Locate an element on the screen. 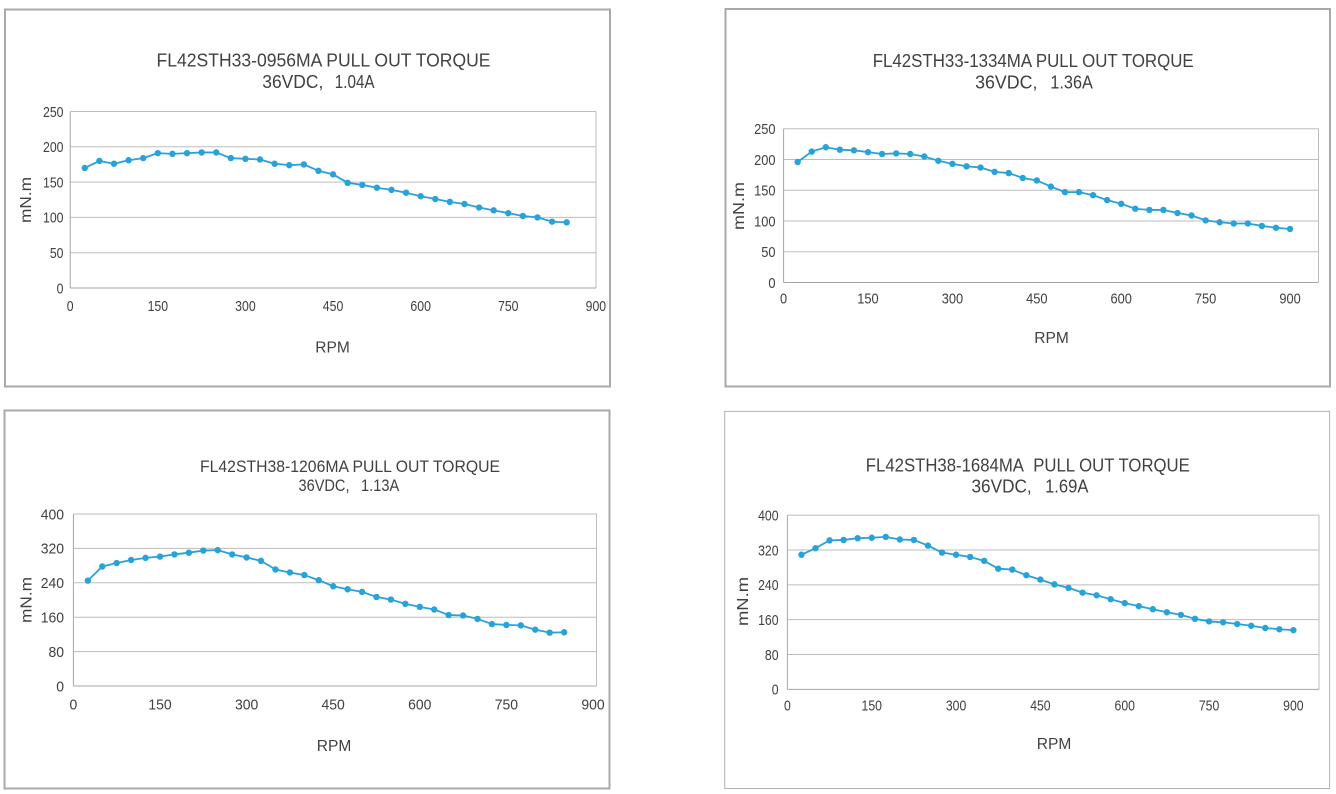 The width and height of the screenshot is (1336, 794). svg-text: 1.36A is located at coordinates (1071, 82).